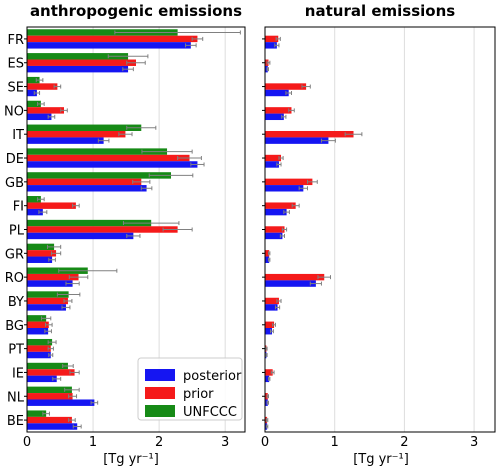  What do you see at coordinates (51, 205) in the screenshot?
I see `bar-anthro-prior-FI` at bounding box center [51, 205].